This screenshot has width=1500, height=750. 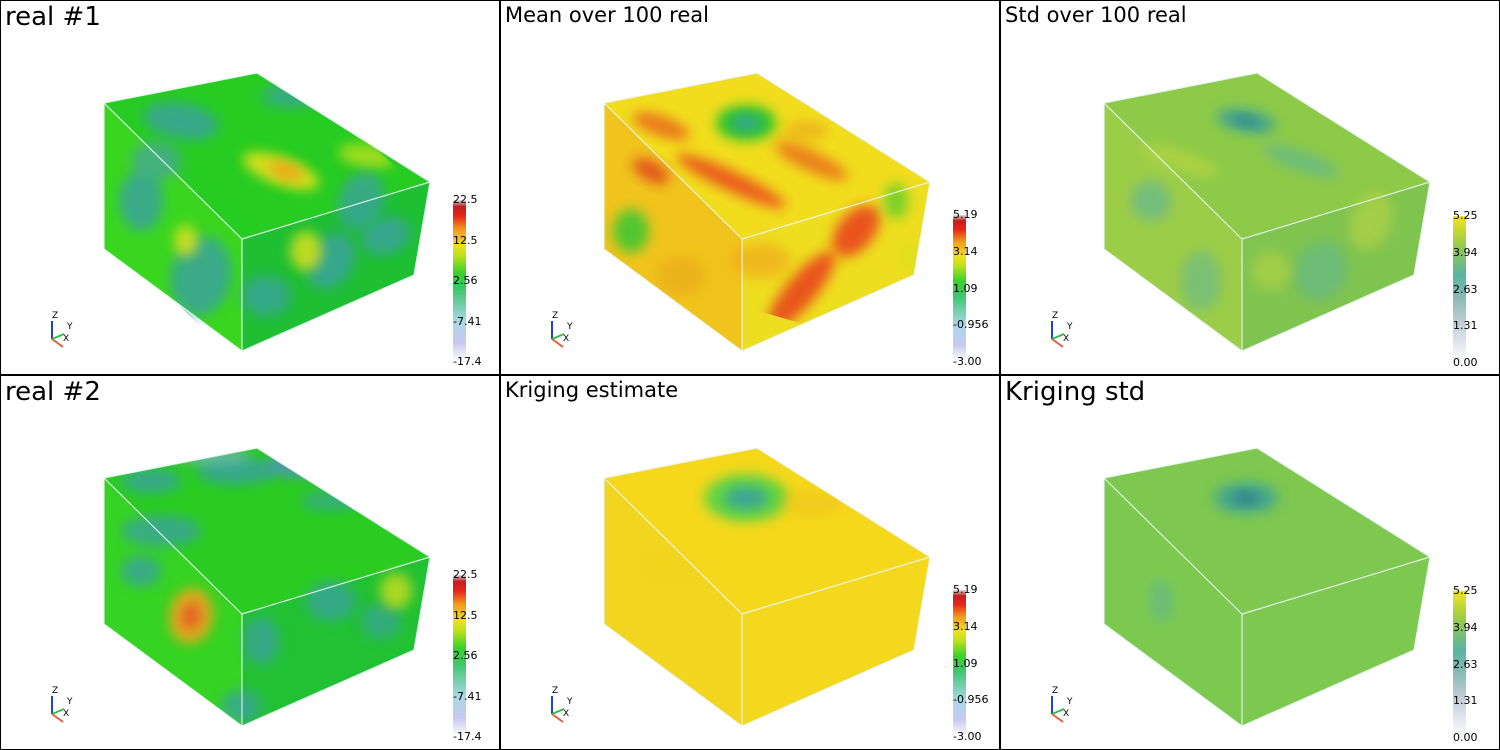 I want to click on colorbar-tick-label: -17.4, so click(x=467, y=736).